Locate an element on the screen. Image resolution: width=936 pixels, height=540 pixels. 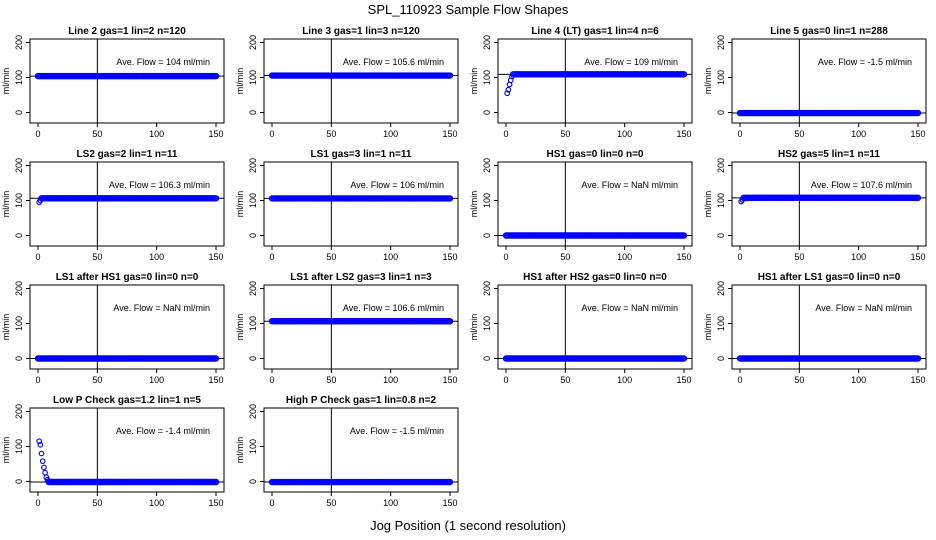
average-flow-annotation: Ave. Flow = 107.6 ml/min is located at coordinates (861, 185).